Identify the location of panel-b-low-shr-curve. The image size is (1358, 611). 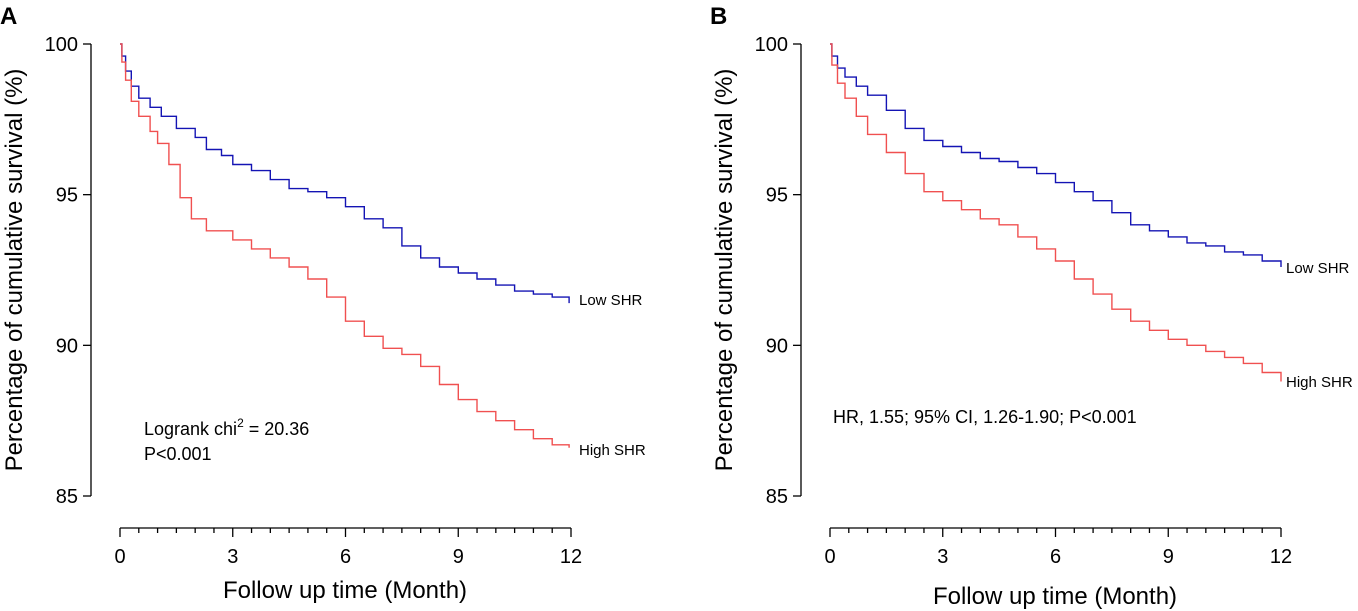
(1056, 155).